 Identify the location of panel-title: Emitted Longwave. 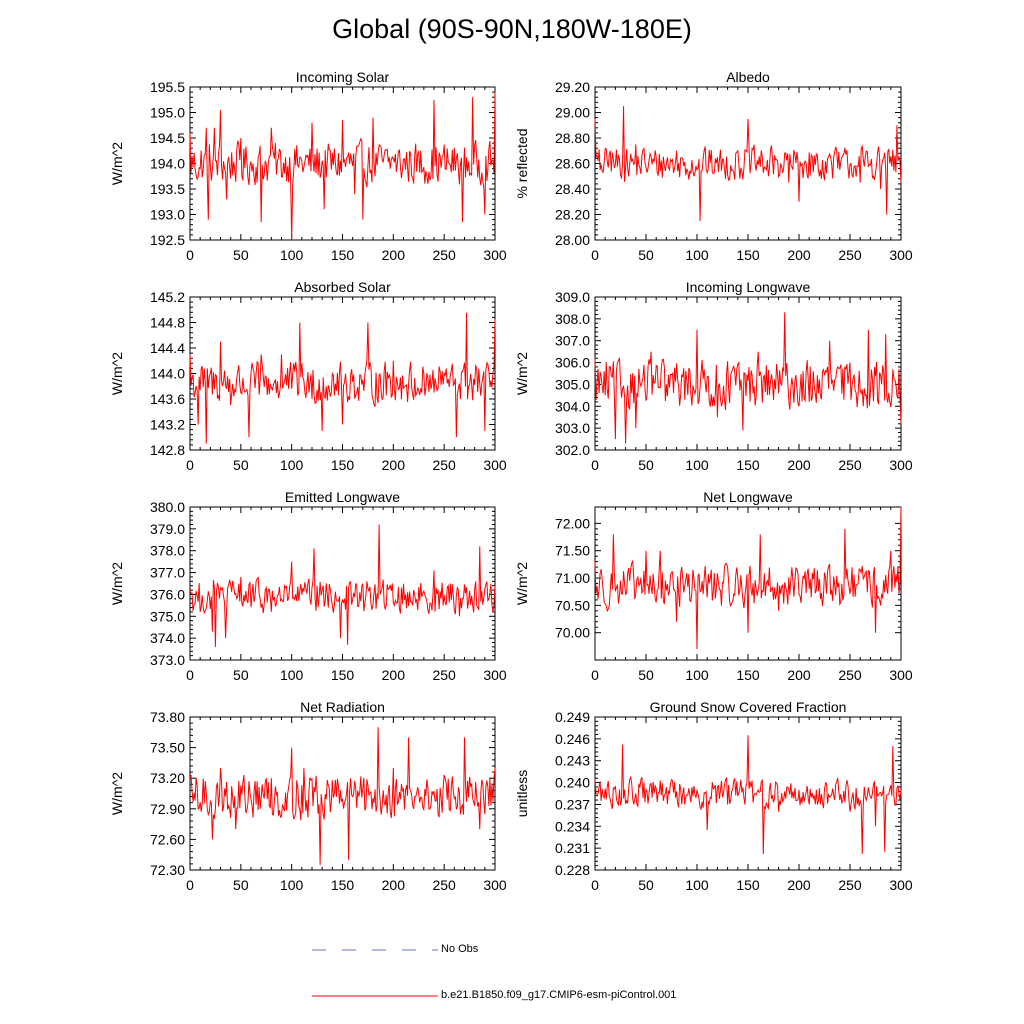
(342, 497).